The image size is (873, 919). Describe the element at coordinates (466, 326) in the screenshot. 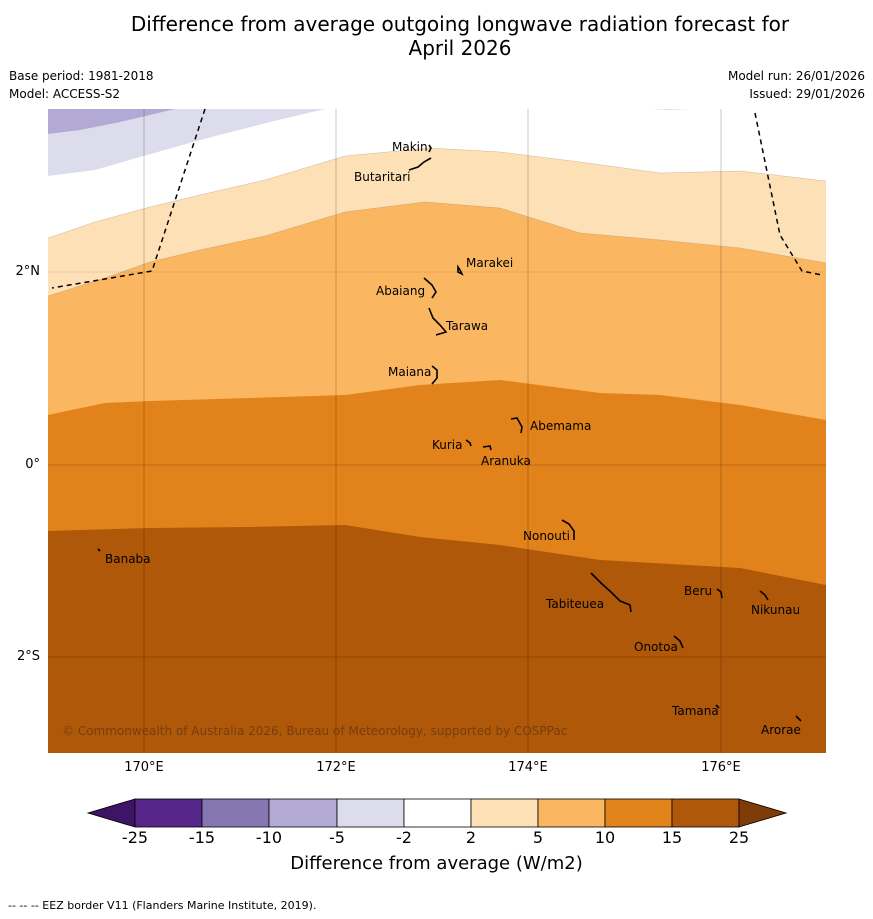

I see `place-tarawa: Tarawa` at that location.